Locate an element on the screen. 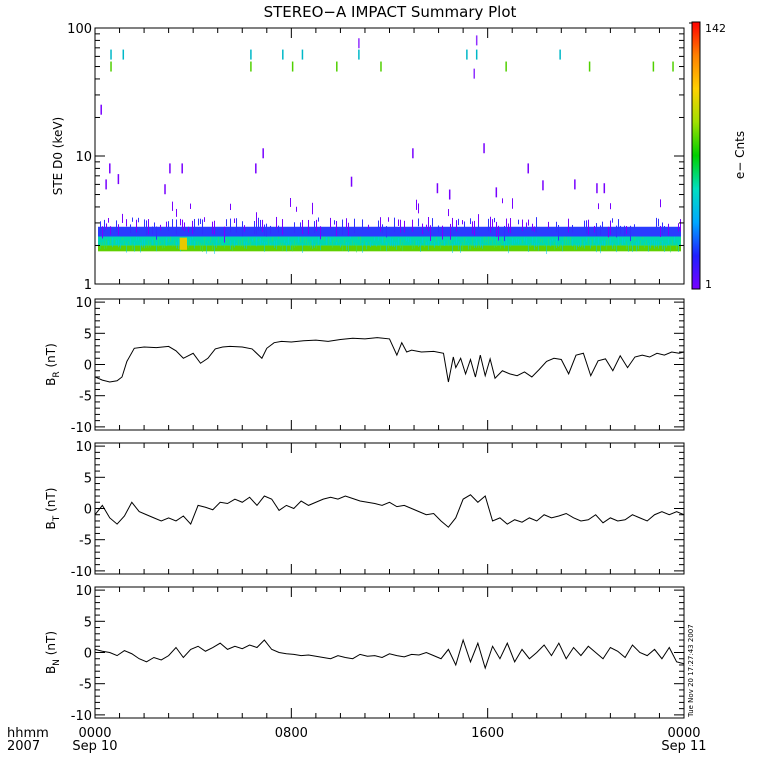 The height and width of the screenshot is (780, 780). band-dense-low is located at coordinates (389, 248).